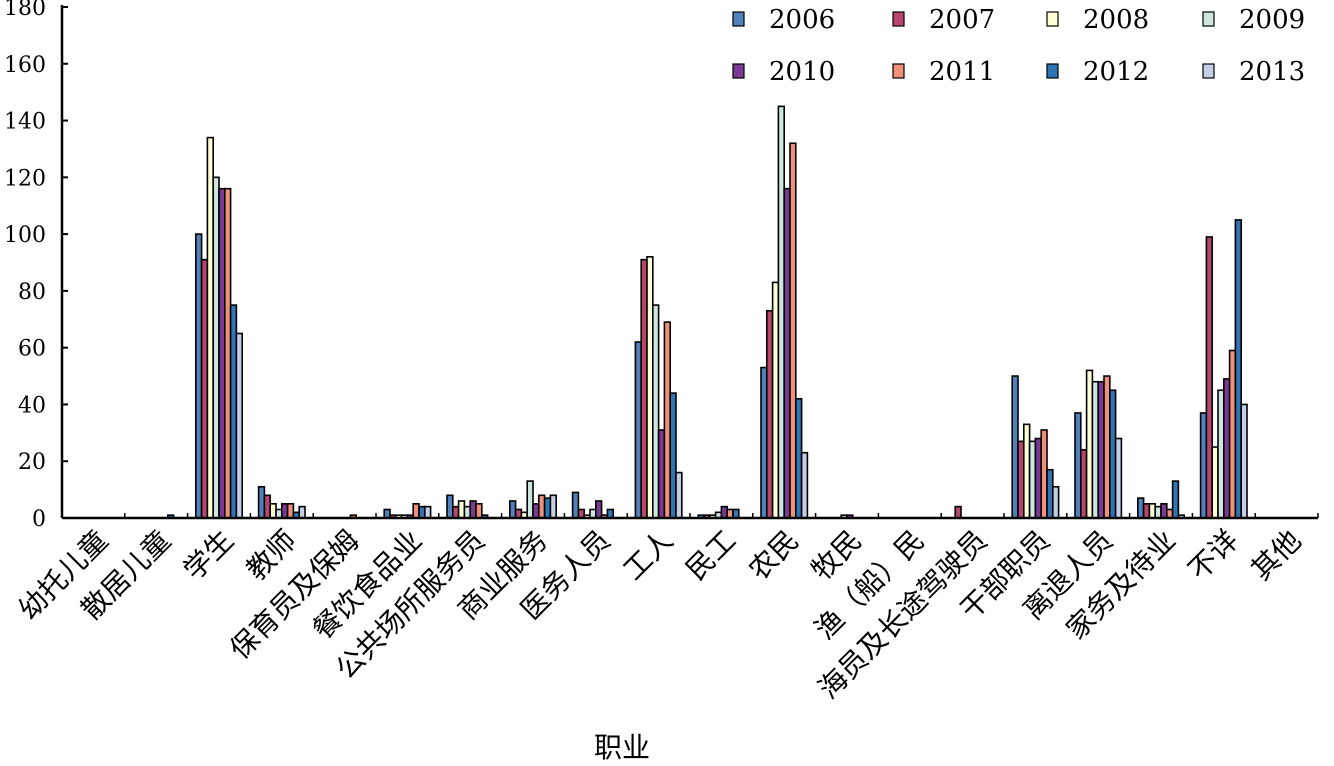  What do you see at coordinates (32, 462) in the screenshot?
I see `y-tick-label: 20` at bounding box center [32, 462].